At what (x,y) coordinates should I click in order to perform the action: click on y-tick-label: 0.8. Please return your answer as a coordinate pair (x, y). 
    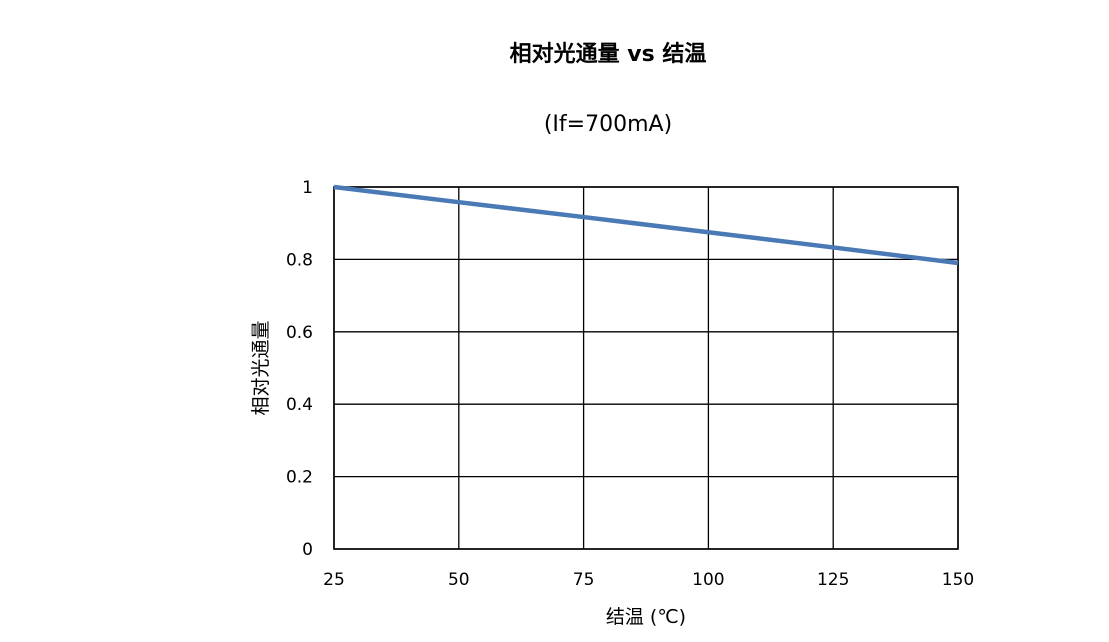
    Looking at the image, I should click on (299, 260).